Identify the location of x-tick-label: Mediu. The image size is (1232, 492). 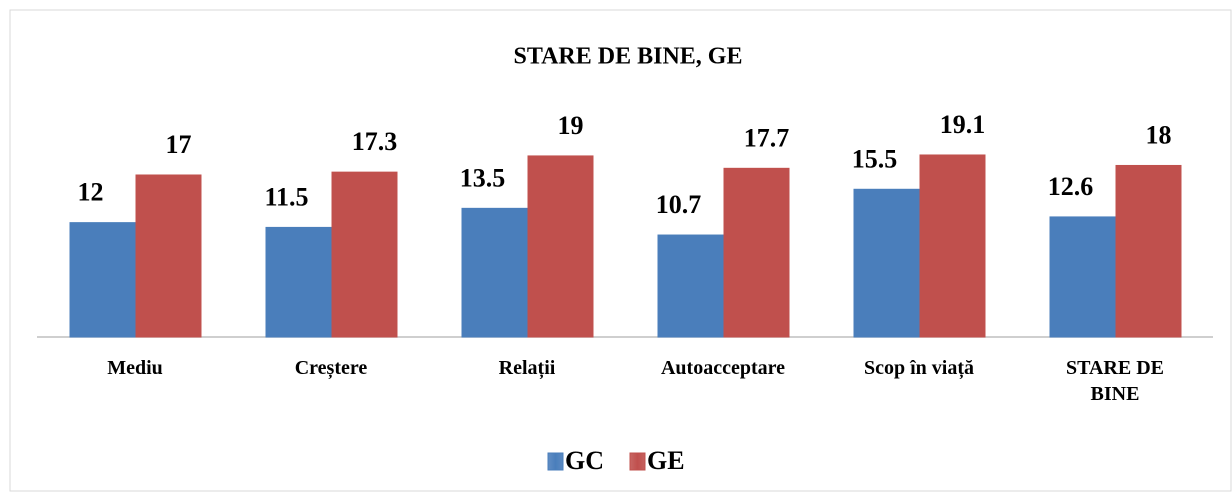
(135, 368).